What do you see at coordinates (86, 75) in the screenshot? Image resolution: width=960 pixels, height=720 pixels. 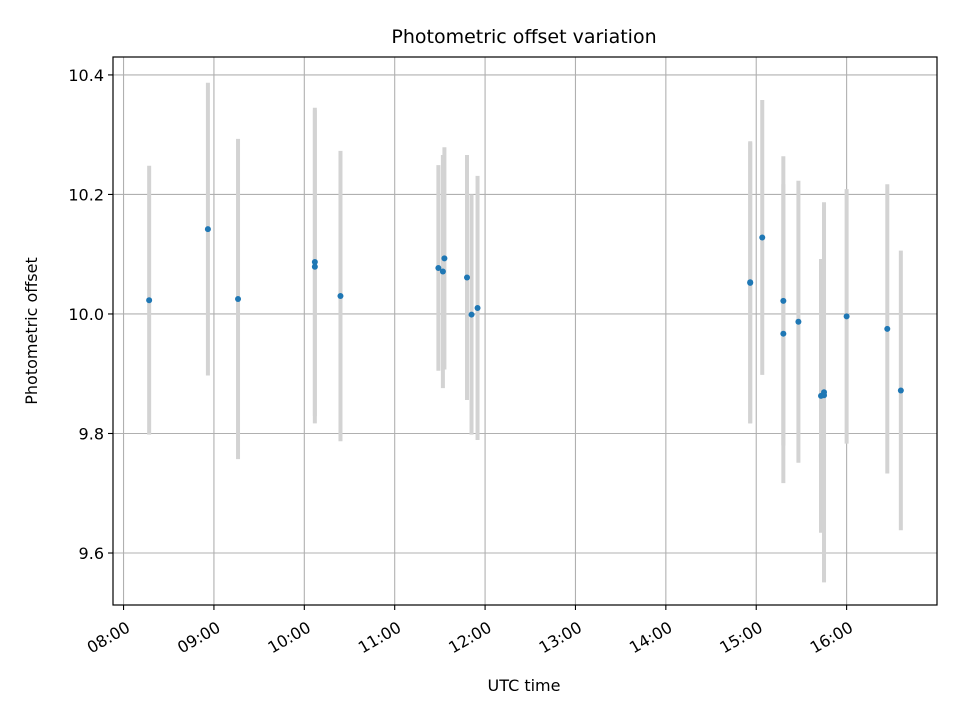 I see `y-tick-label: 10.4` at bounding box center [86, 75].